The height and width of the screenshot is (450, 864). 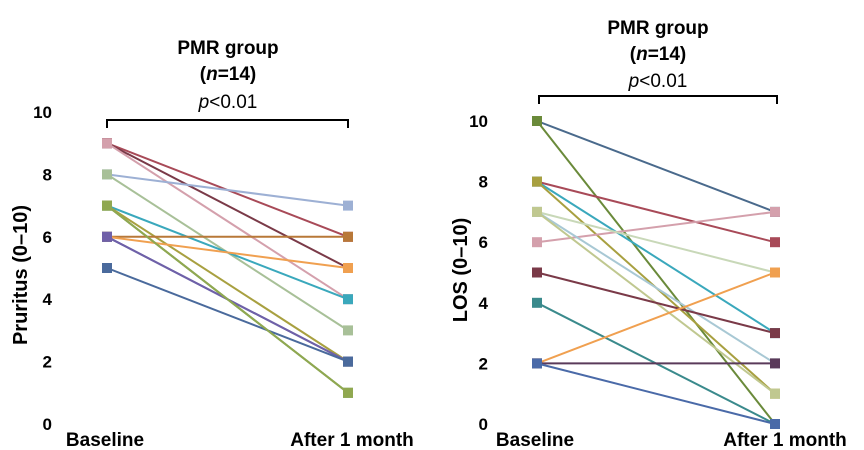 What do you see at coordinates (461, 270) in the screenshot?
I see `y-axis-label: LOS (0–10)` at bounding box center [461, 270].